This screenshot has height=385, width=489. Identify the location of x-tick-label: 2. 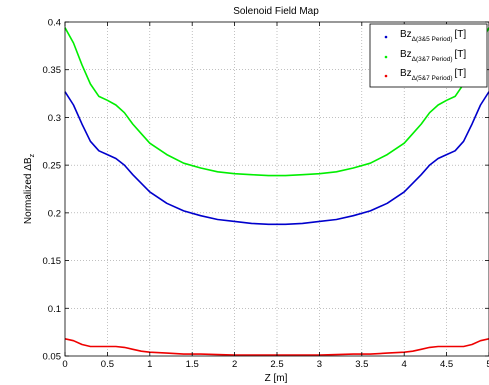
(234, 364).